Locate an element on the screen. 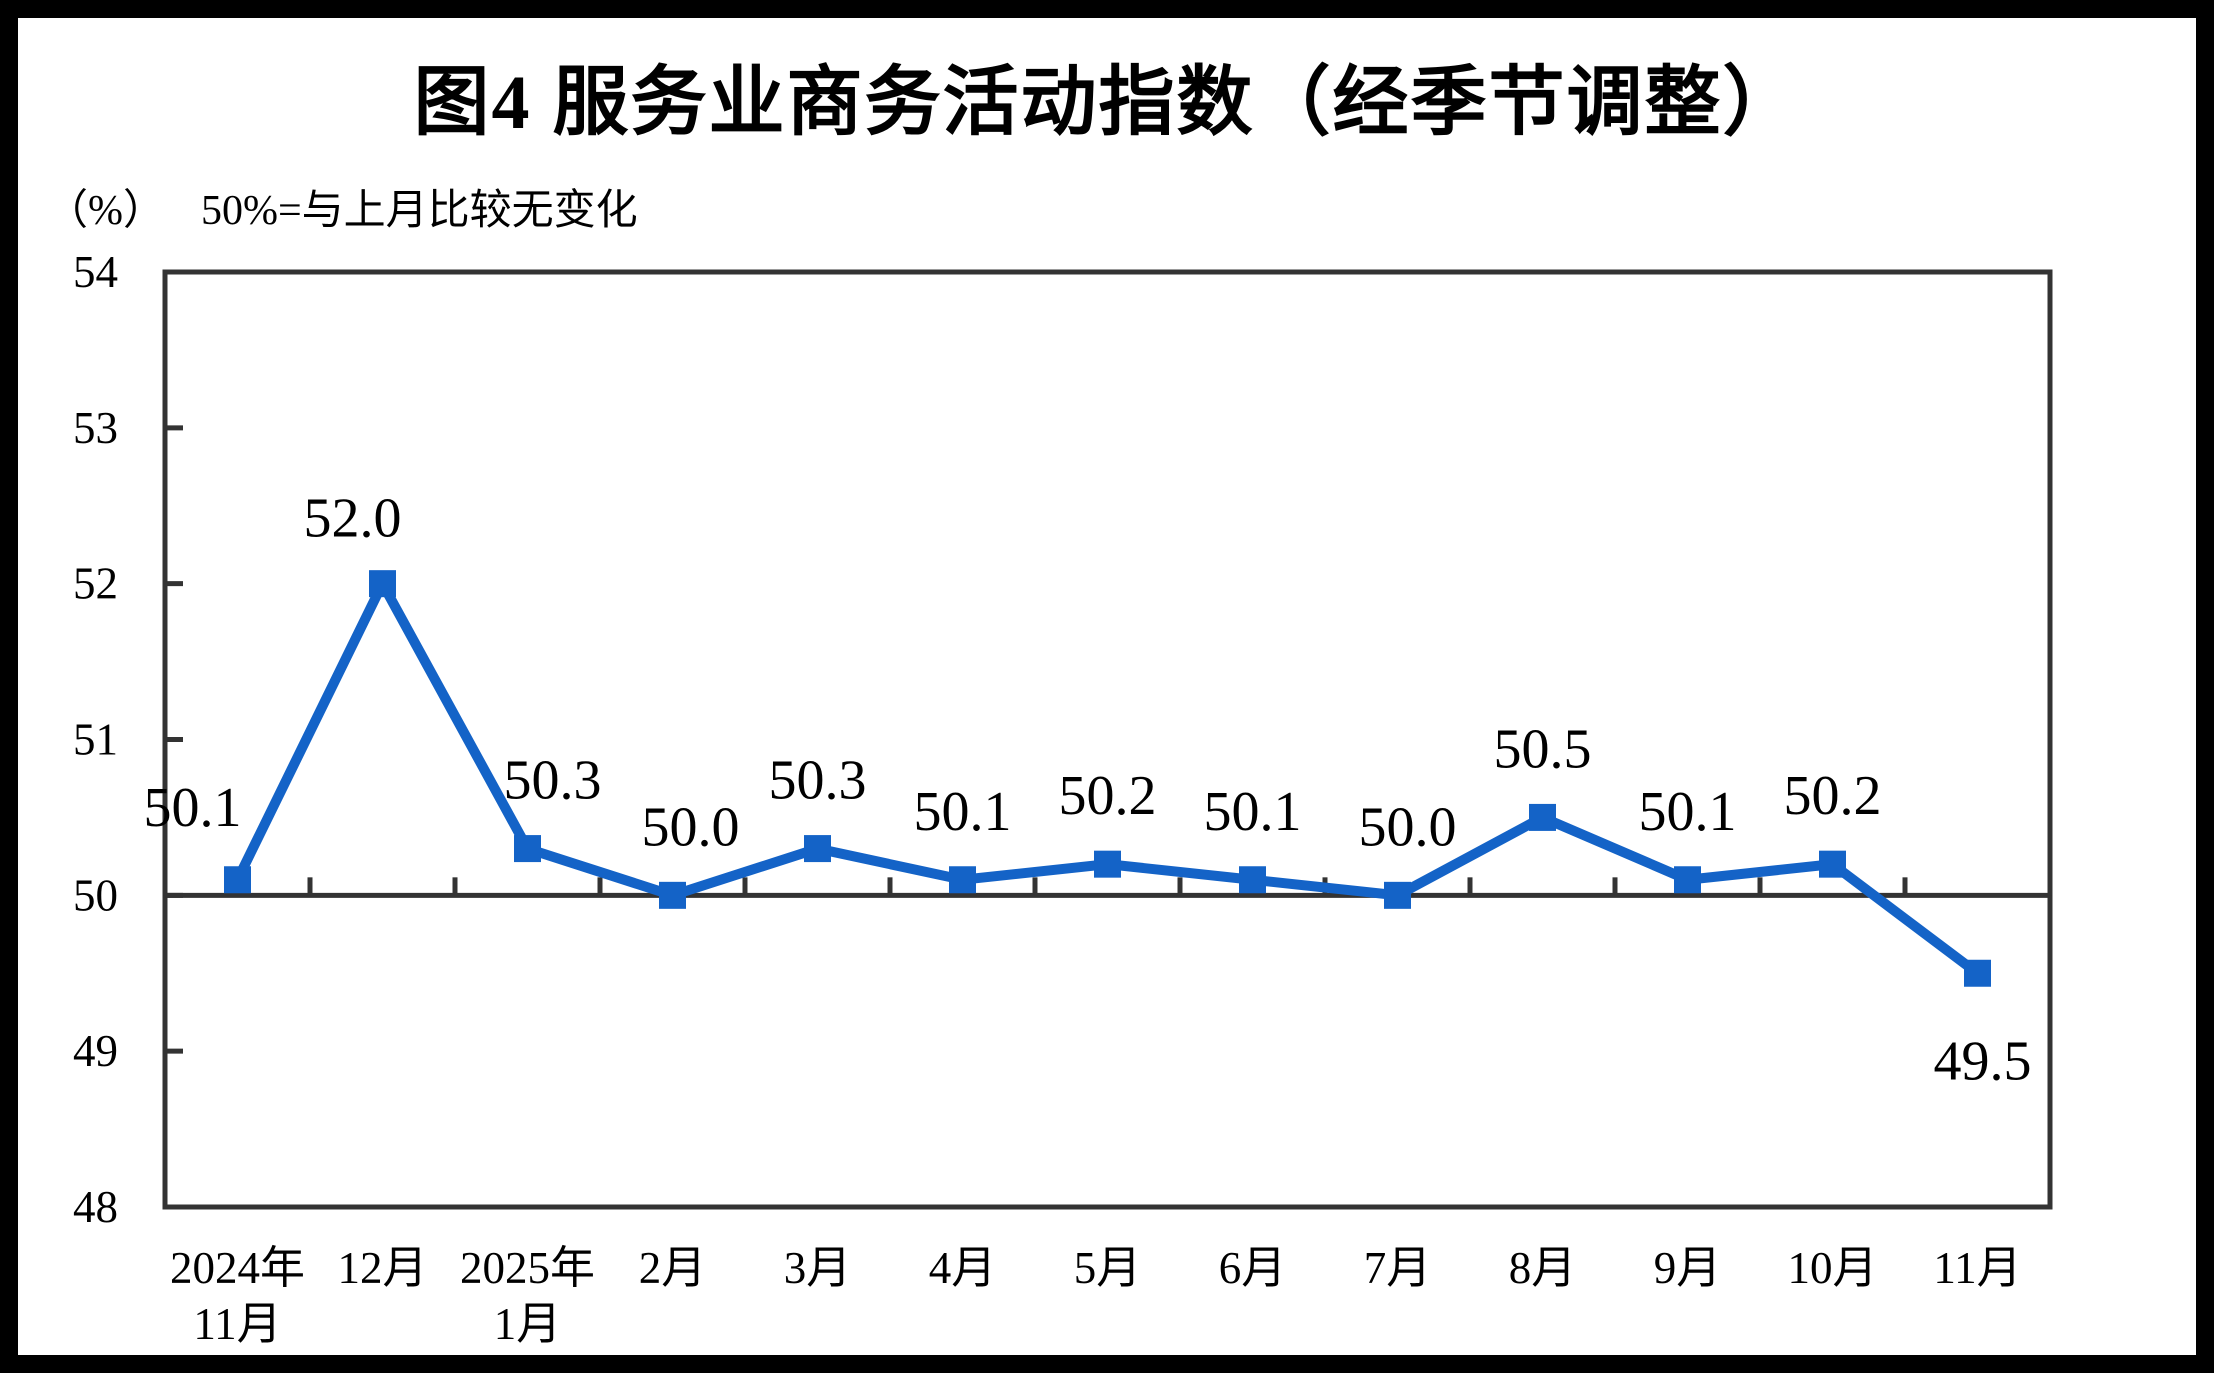  y-axis-tick-label: 52 is located at coordinates (95, 584).